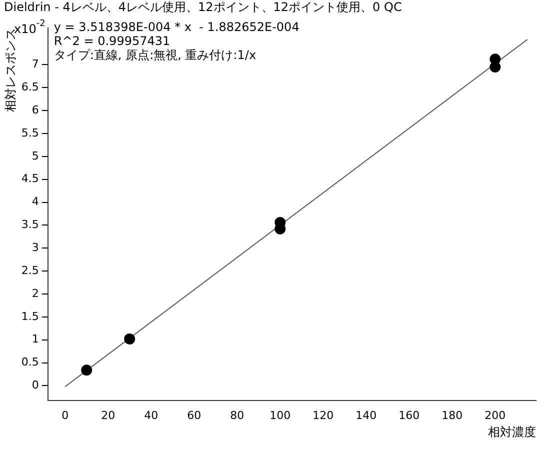 Image resolution: width=542 pixels, height=450 pixels. I want to click on x-tick-label: 80, so click(237, 415).